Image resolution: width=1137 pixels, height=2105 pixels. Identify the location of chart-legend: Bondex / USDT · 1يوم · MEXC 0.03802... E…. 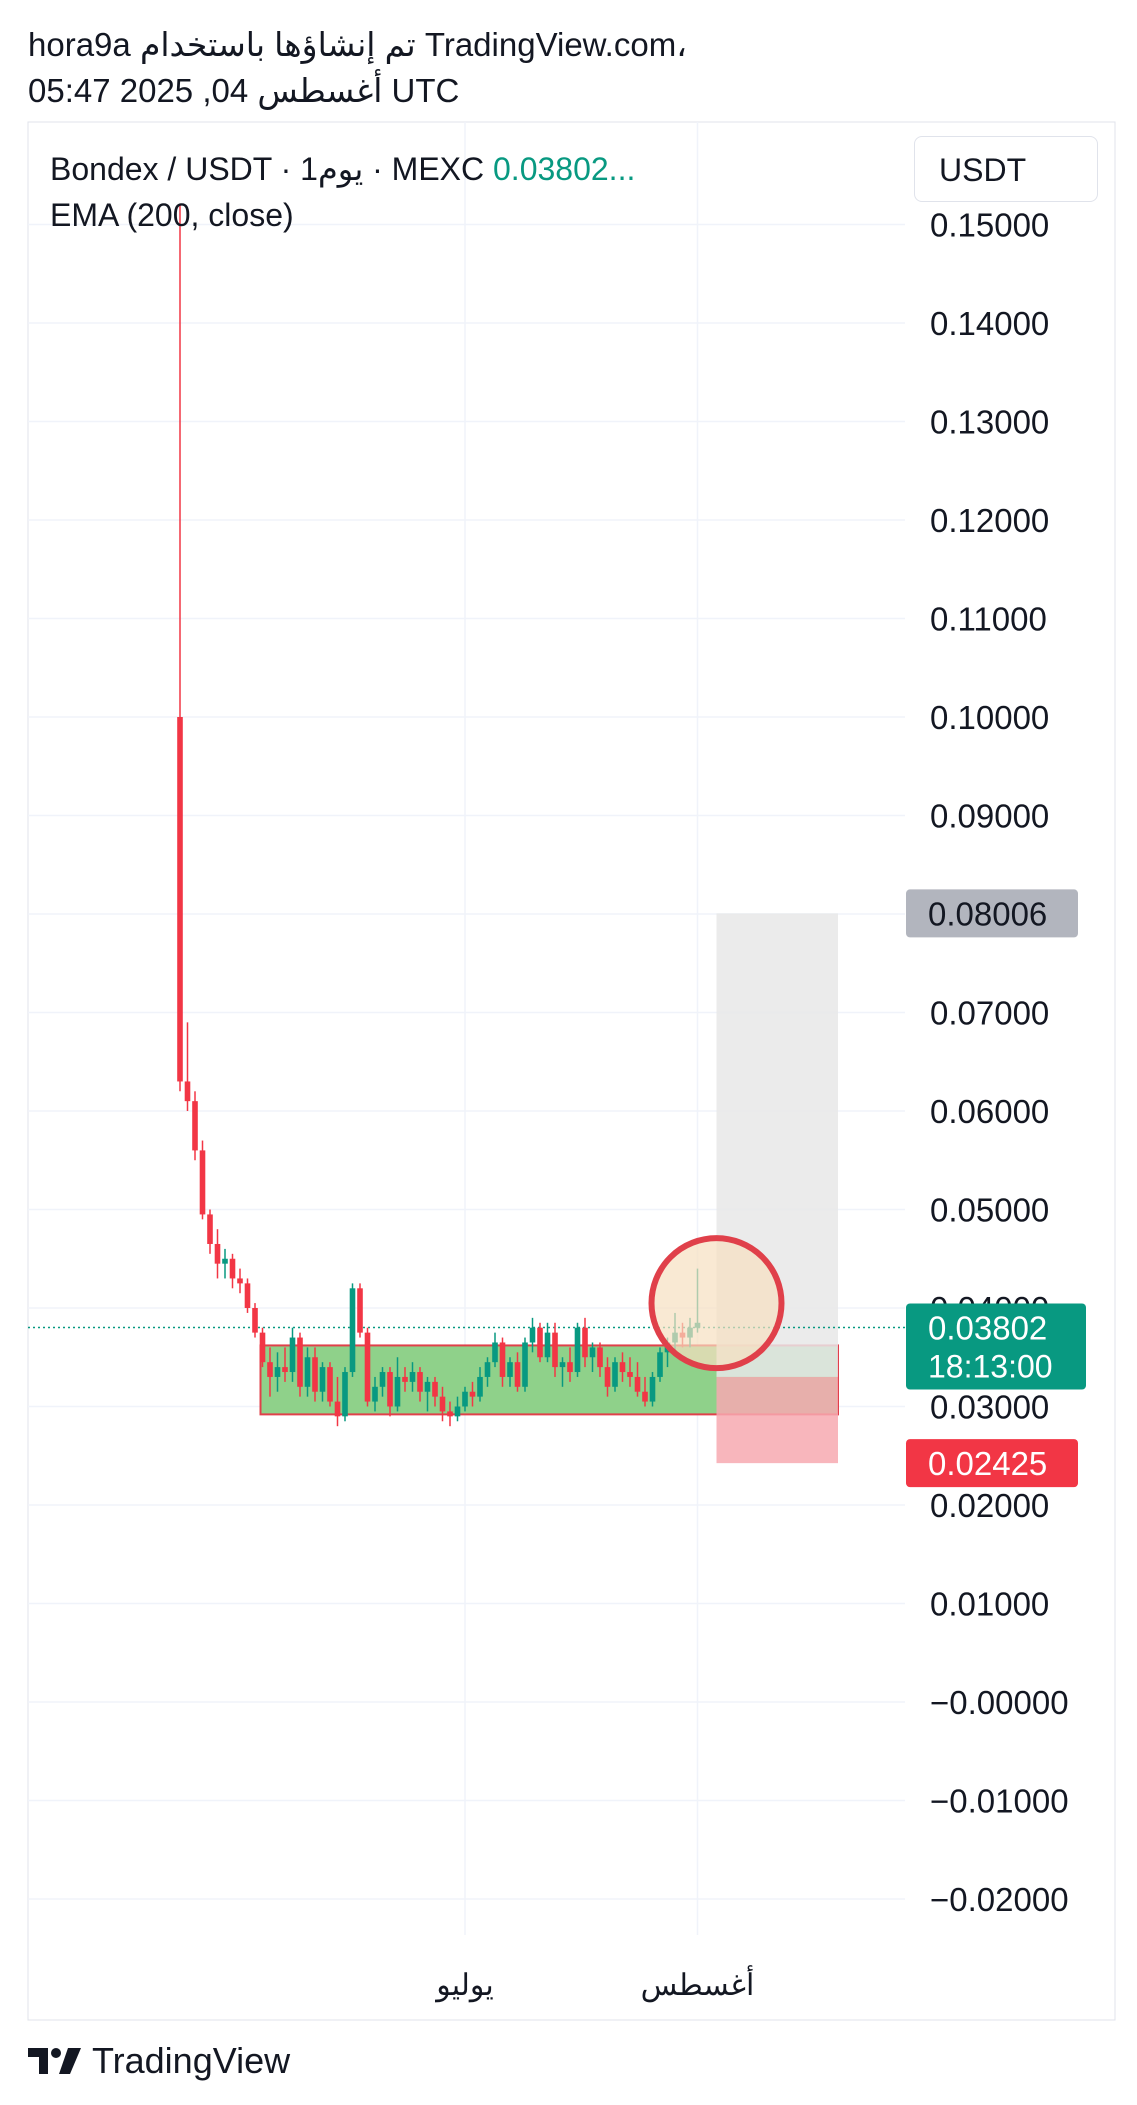
(342, 192).